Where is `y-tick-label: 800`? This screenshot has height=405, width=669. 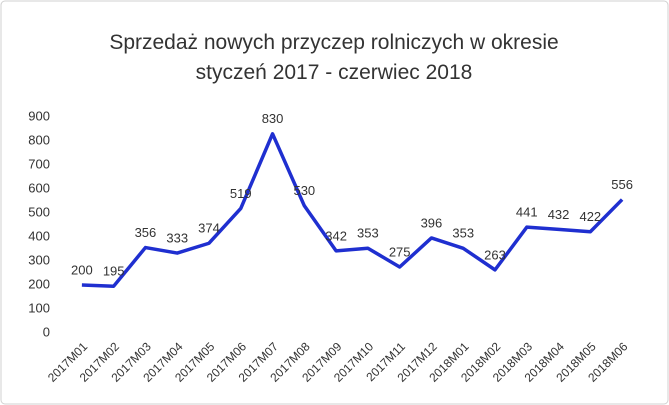 y-tick-label: 800 is located at coordinates (39, 139).